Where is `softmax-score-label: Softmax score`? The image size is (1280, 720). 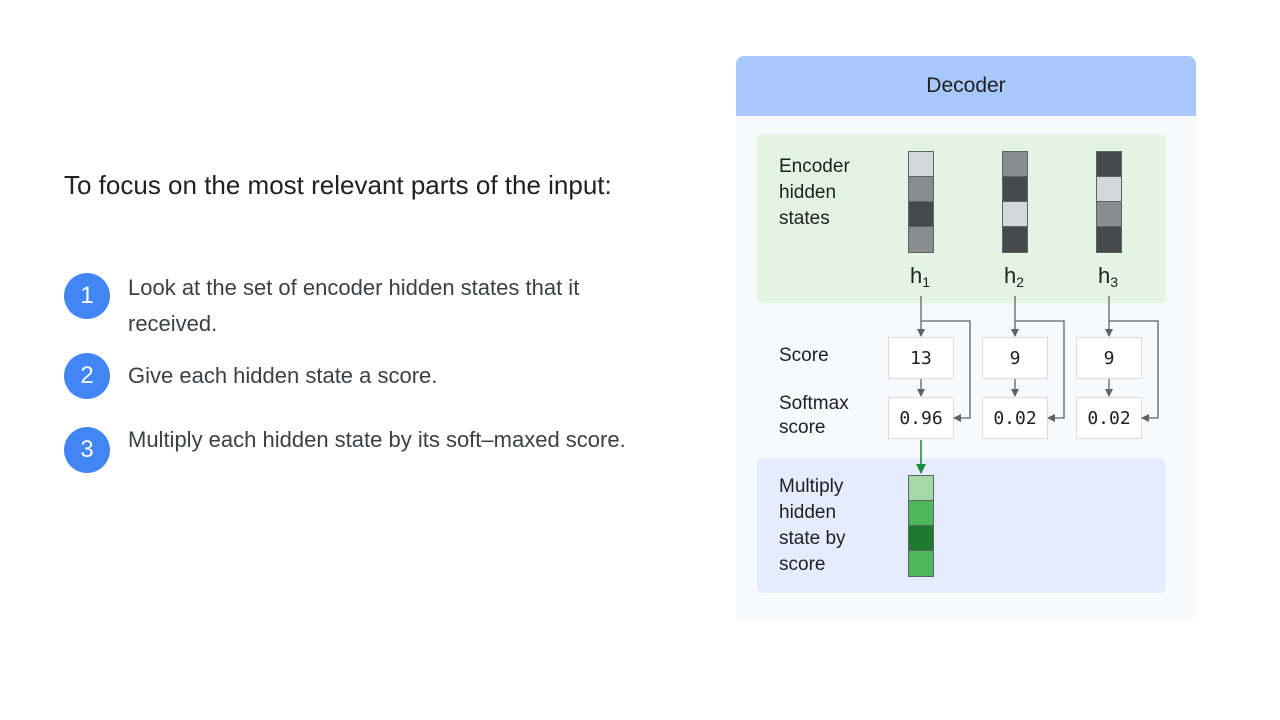 softmax-score-label: Softmax score is located at coordinates (814, 415).